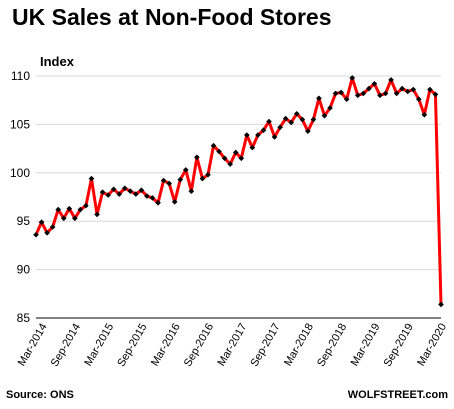 This screenshot has width=454, height=409. I want to click on x-tick-label: Mar-2018, so click(299, 345).